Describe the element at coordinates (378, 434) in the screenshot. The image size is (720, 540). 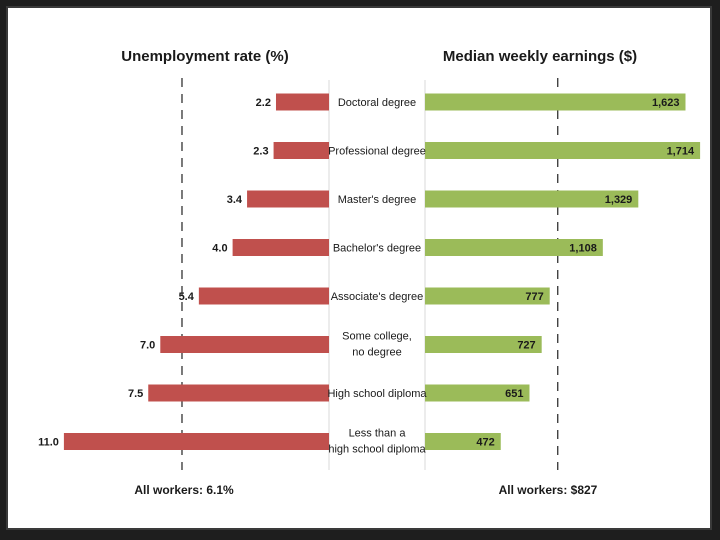
I see `category-label: Less than a` at that location.